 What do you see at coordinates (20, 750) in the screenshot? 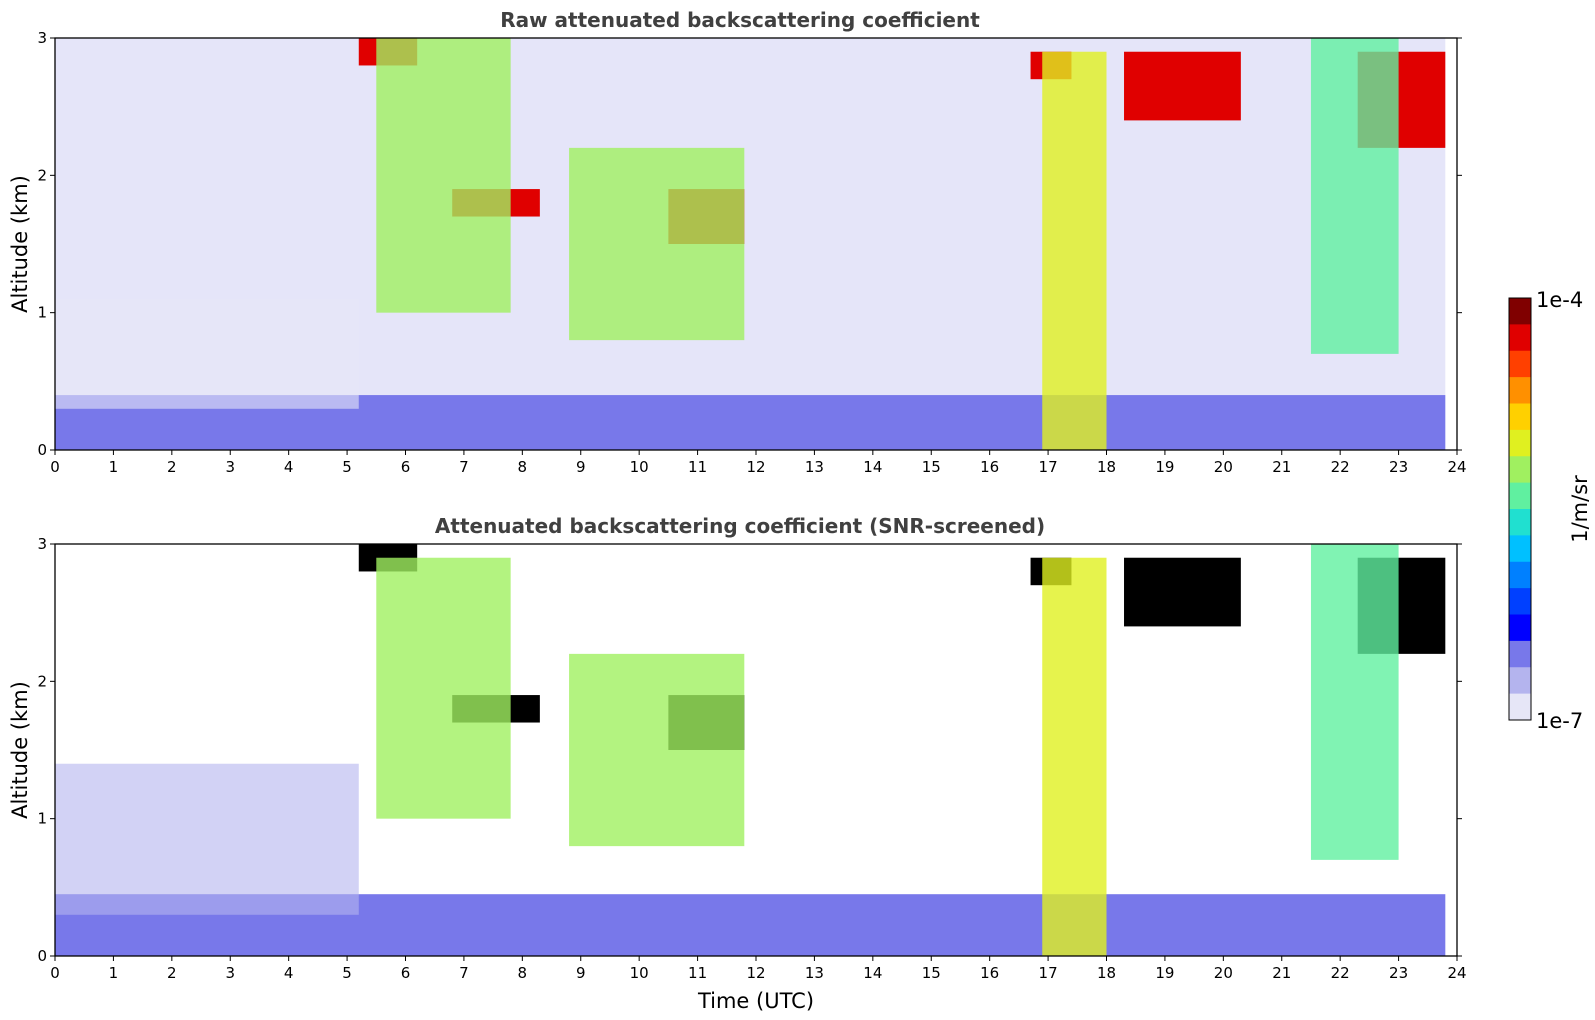
I see `bottom-y-axis-label: Altitude (km)` at bounding box center [20, 750].